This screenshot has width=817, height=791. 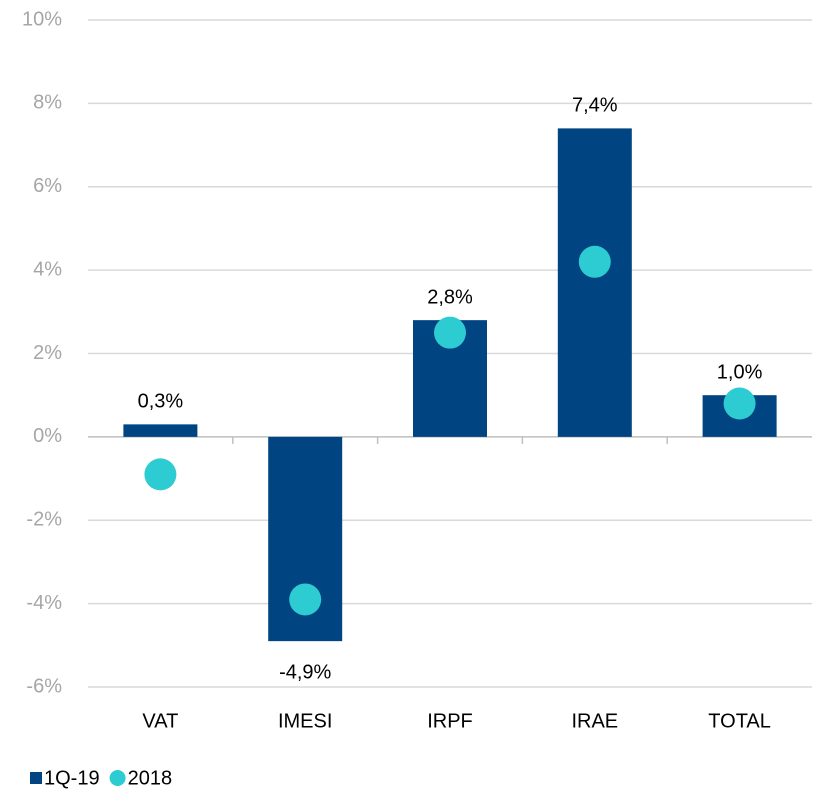 What do you see at coordinates (594, 721) in the screenshot?
I see `x-tick-label: IRAE` at bounding box center [594, 721].